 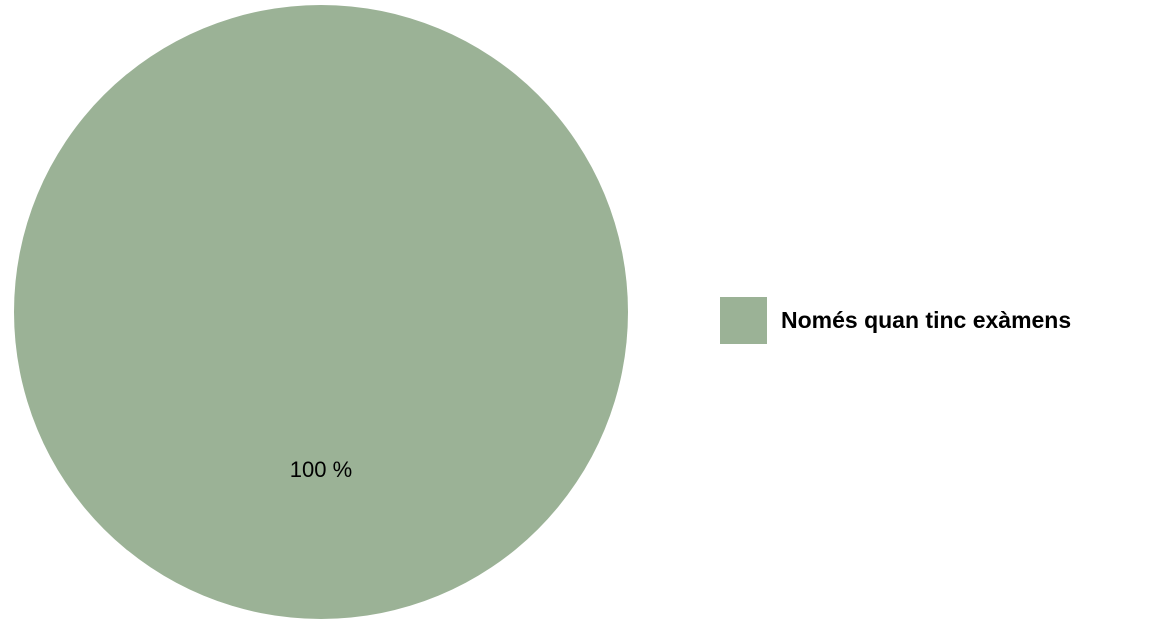 I want to click on pie-slice-labels: 100 %, so click(x=321, y=469).